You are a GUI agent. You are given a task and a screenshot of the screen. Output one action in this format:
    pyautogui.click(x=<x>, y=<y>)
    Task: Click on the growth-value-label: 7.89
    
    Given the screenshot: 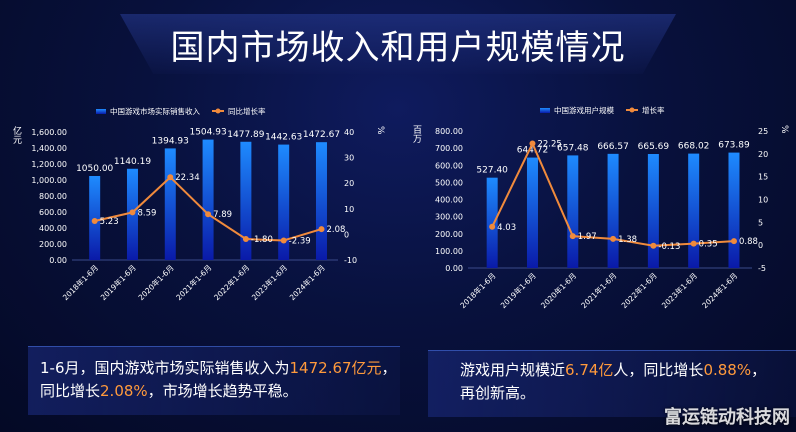 What is the action you would take?
    pyautogui.click(x=222, y=215)
    